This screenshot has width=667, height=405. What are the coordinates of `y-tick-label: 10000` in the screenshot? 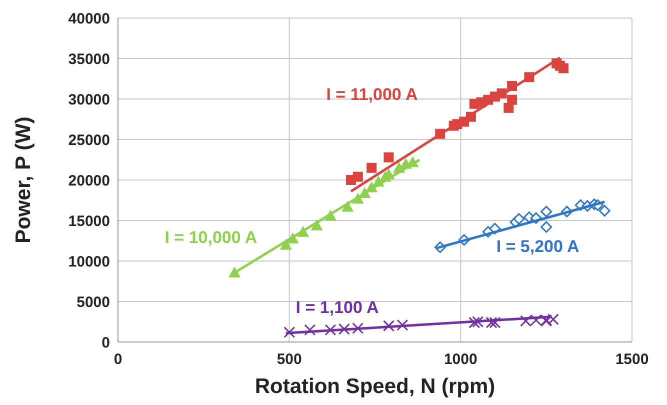 It's located at (89, 261).